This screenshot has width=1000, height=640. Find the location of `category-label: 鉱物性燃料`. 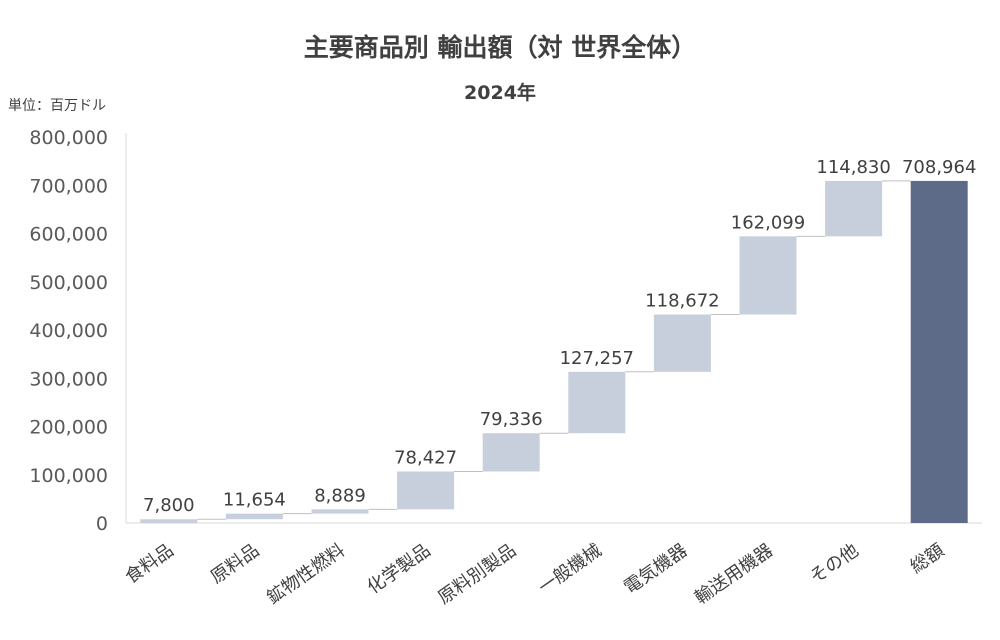

category-label: 鉱物性燃料 is located at coordinates (306, 574).